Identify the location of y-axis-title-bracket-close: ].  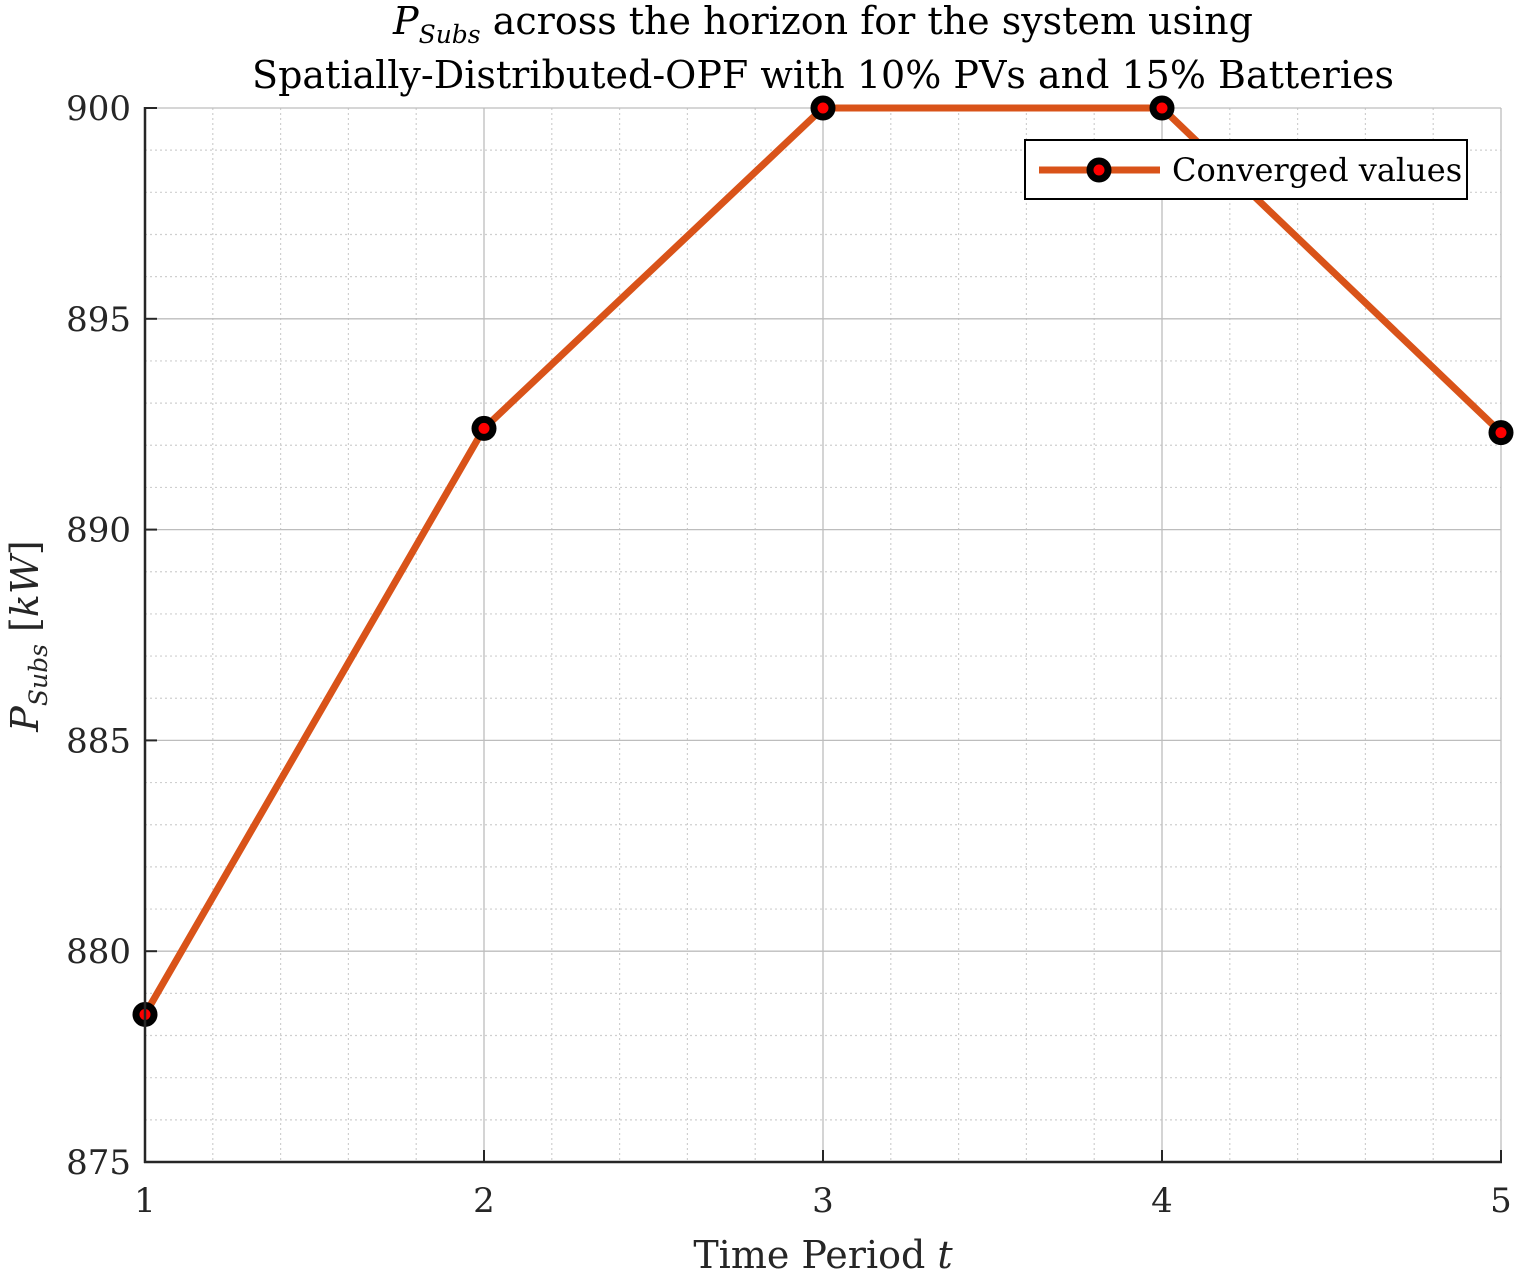
(25, 547).